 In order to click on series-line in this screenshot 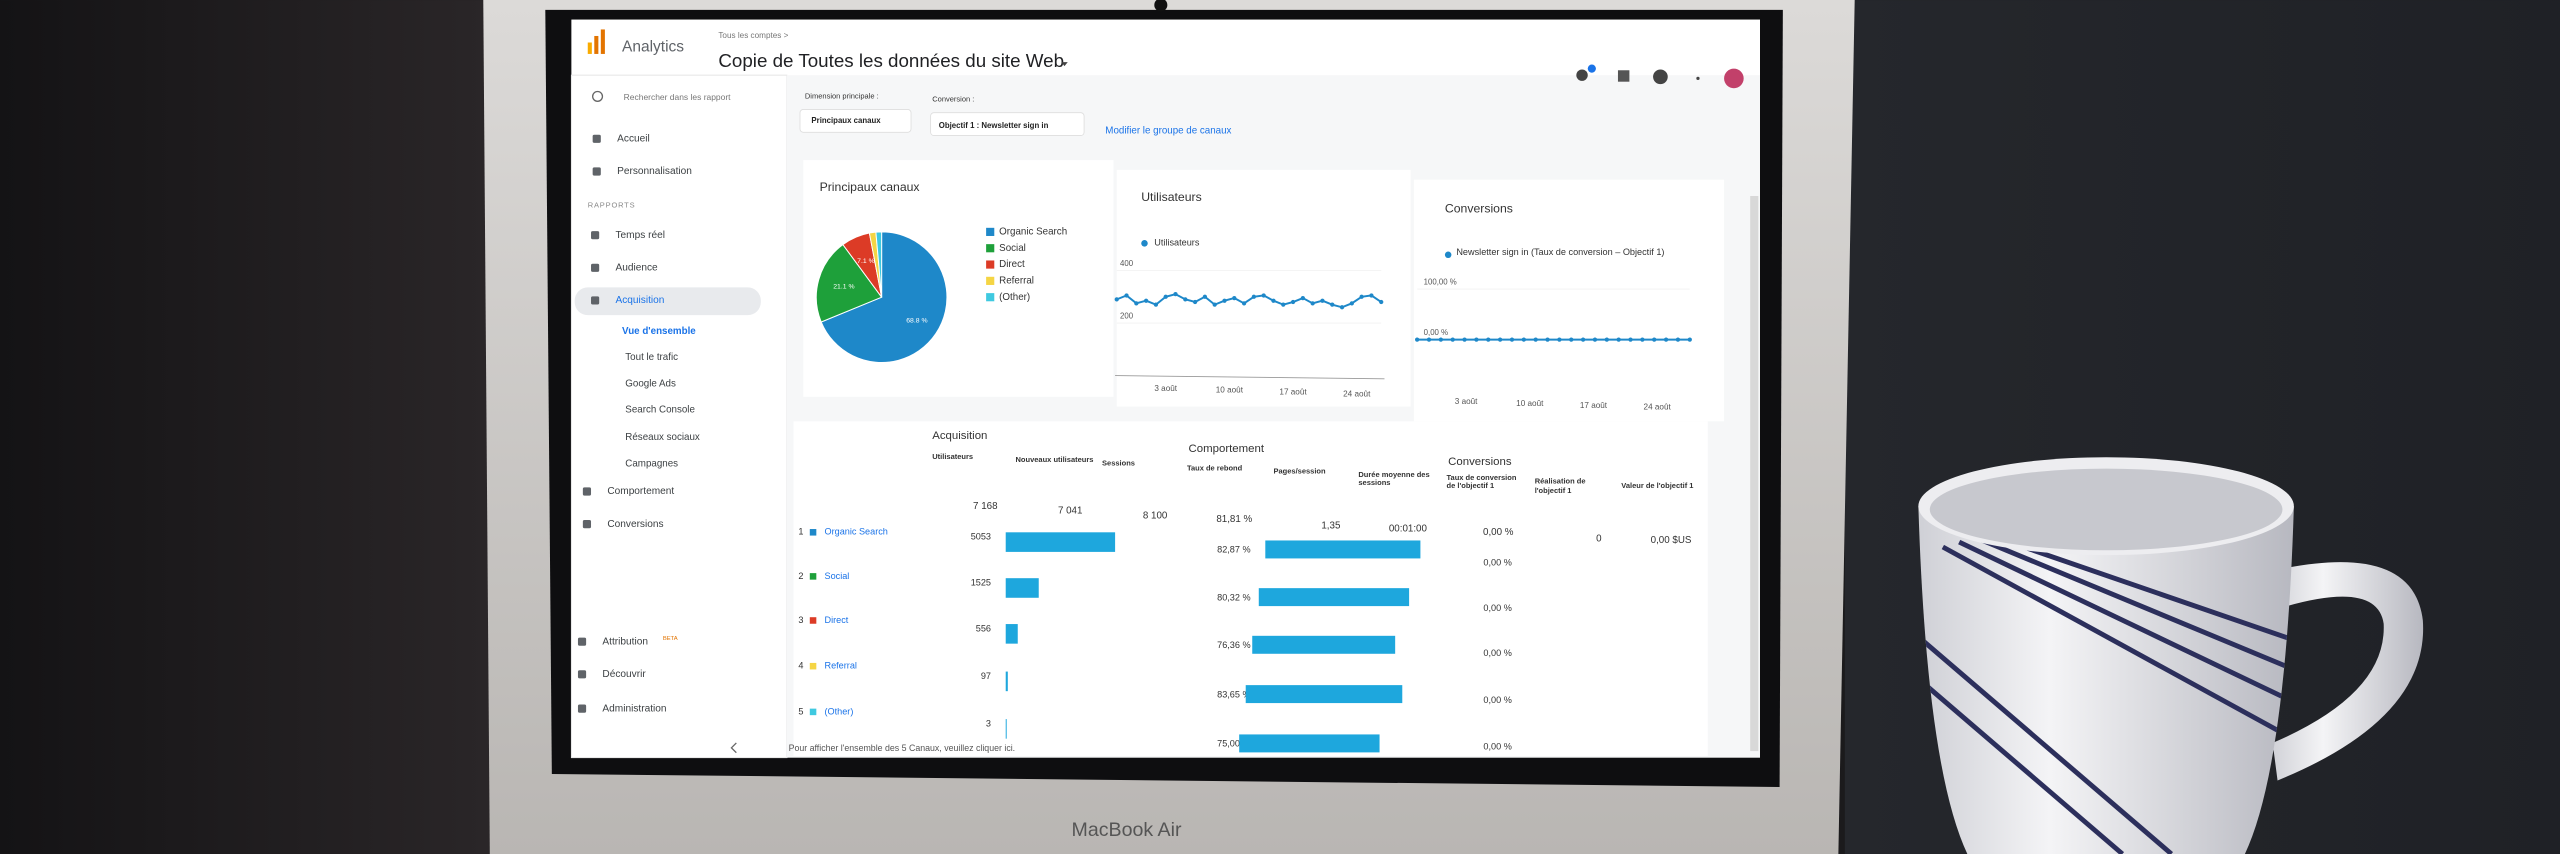, I will do `click(1249, 301)`.